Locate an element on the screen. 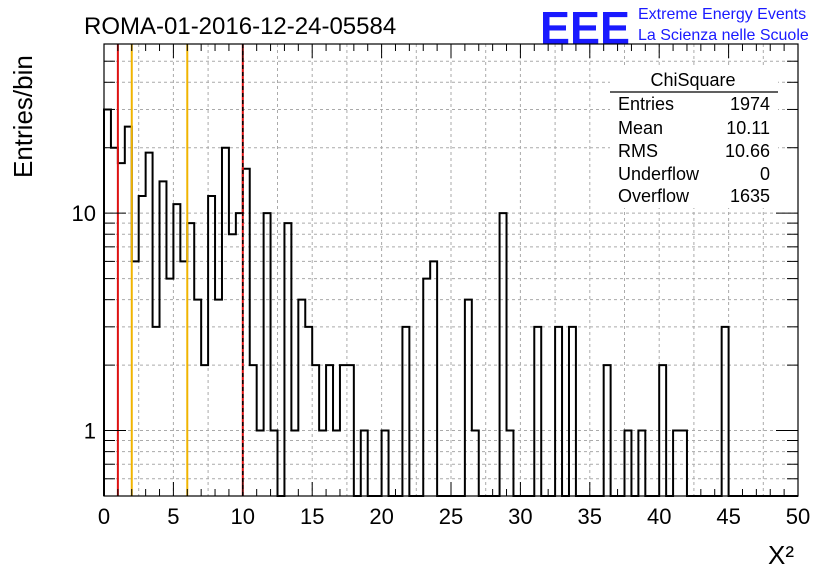  y-axis-label: Entries/bin is located at coordinates (23, 116).